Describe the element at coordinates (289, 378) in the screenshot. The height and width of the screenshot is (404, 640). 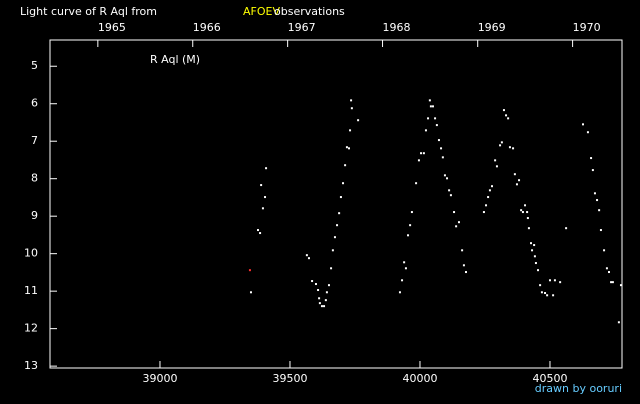
I see `x-tick-label: 39500` at that location.